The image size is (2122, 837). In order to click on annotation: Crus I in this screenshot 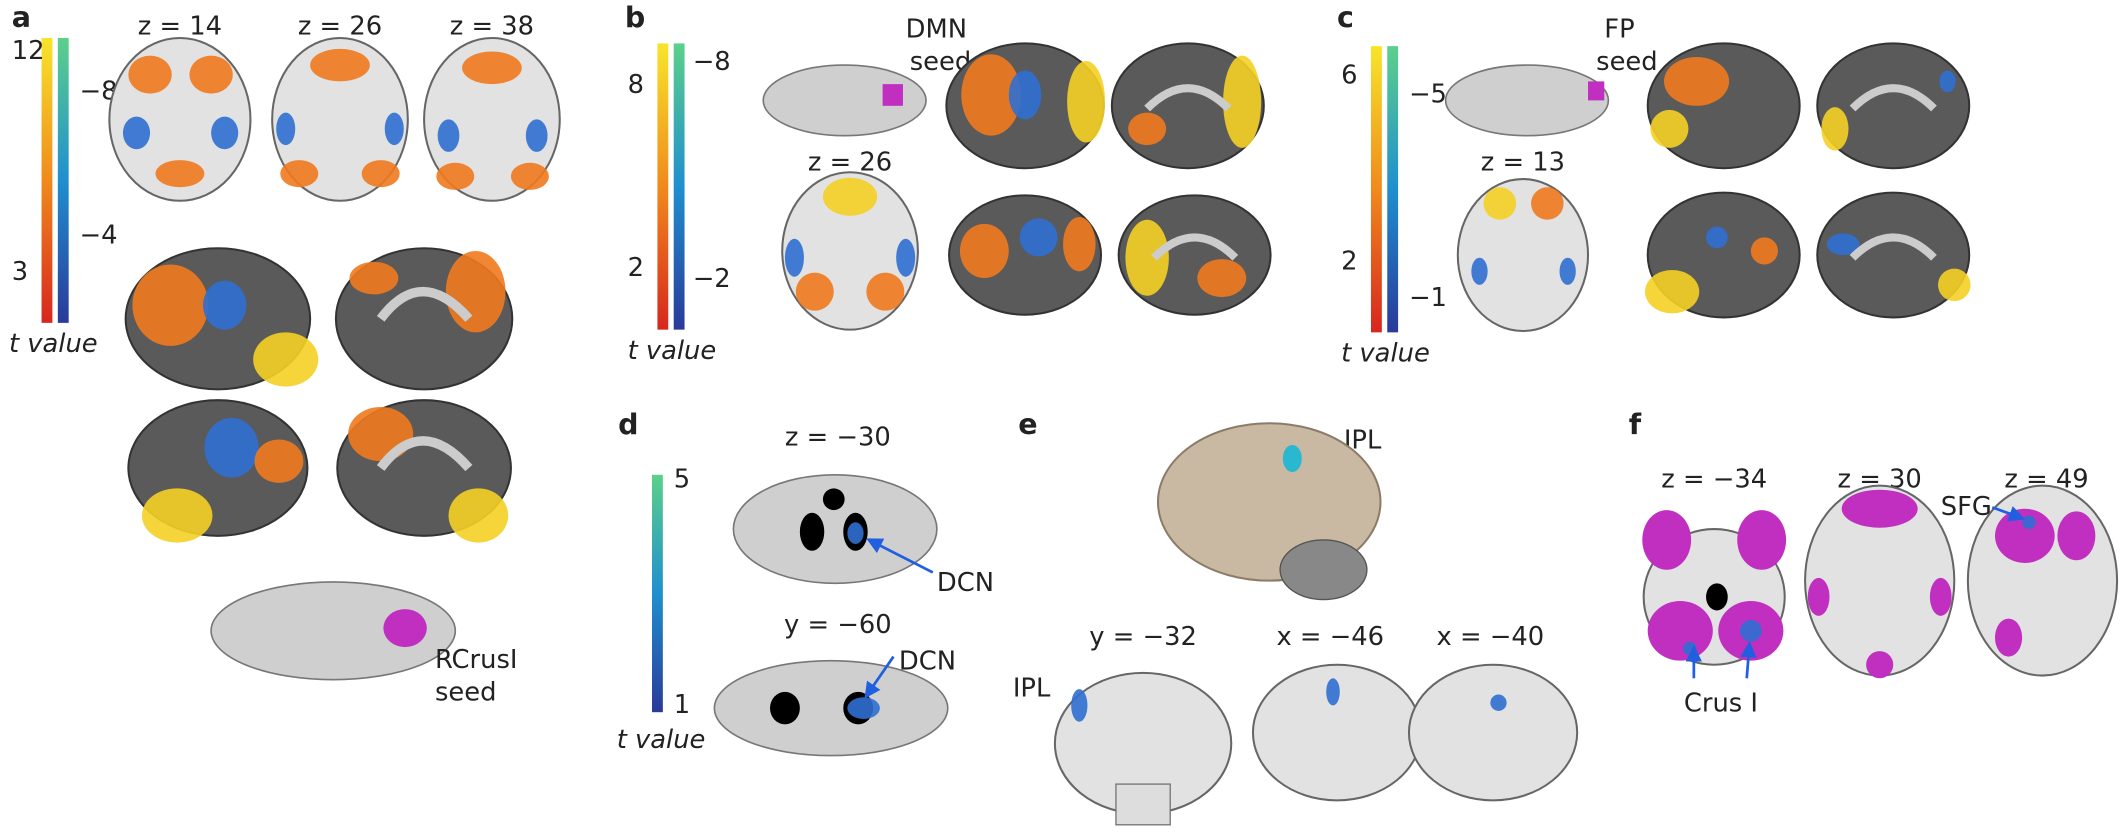, I will do `click(1721, 704)`.